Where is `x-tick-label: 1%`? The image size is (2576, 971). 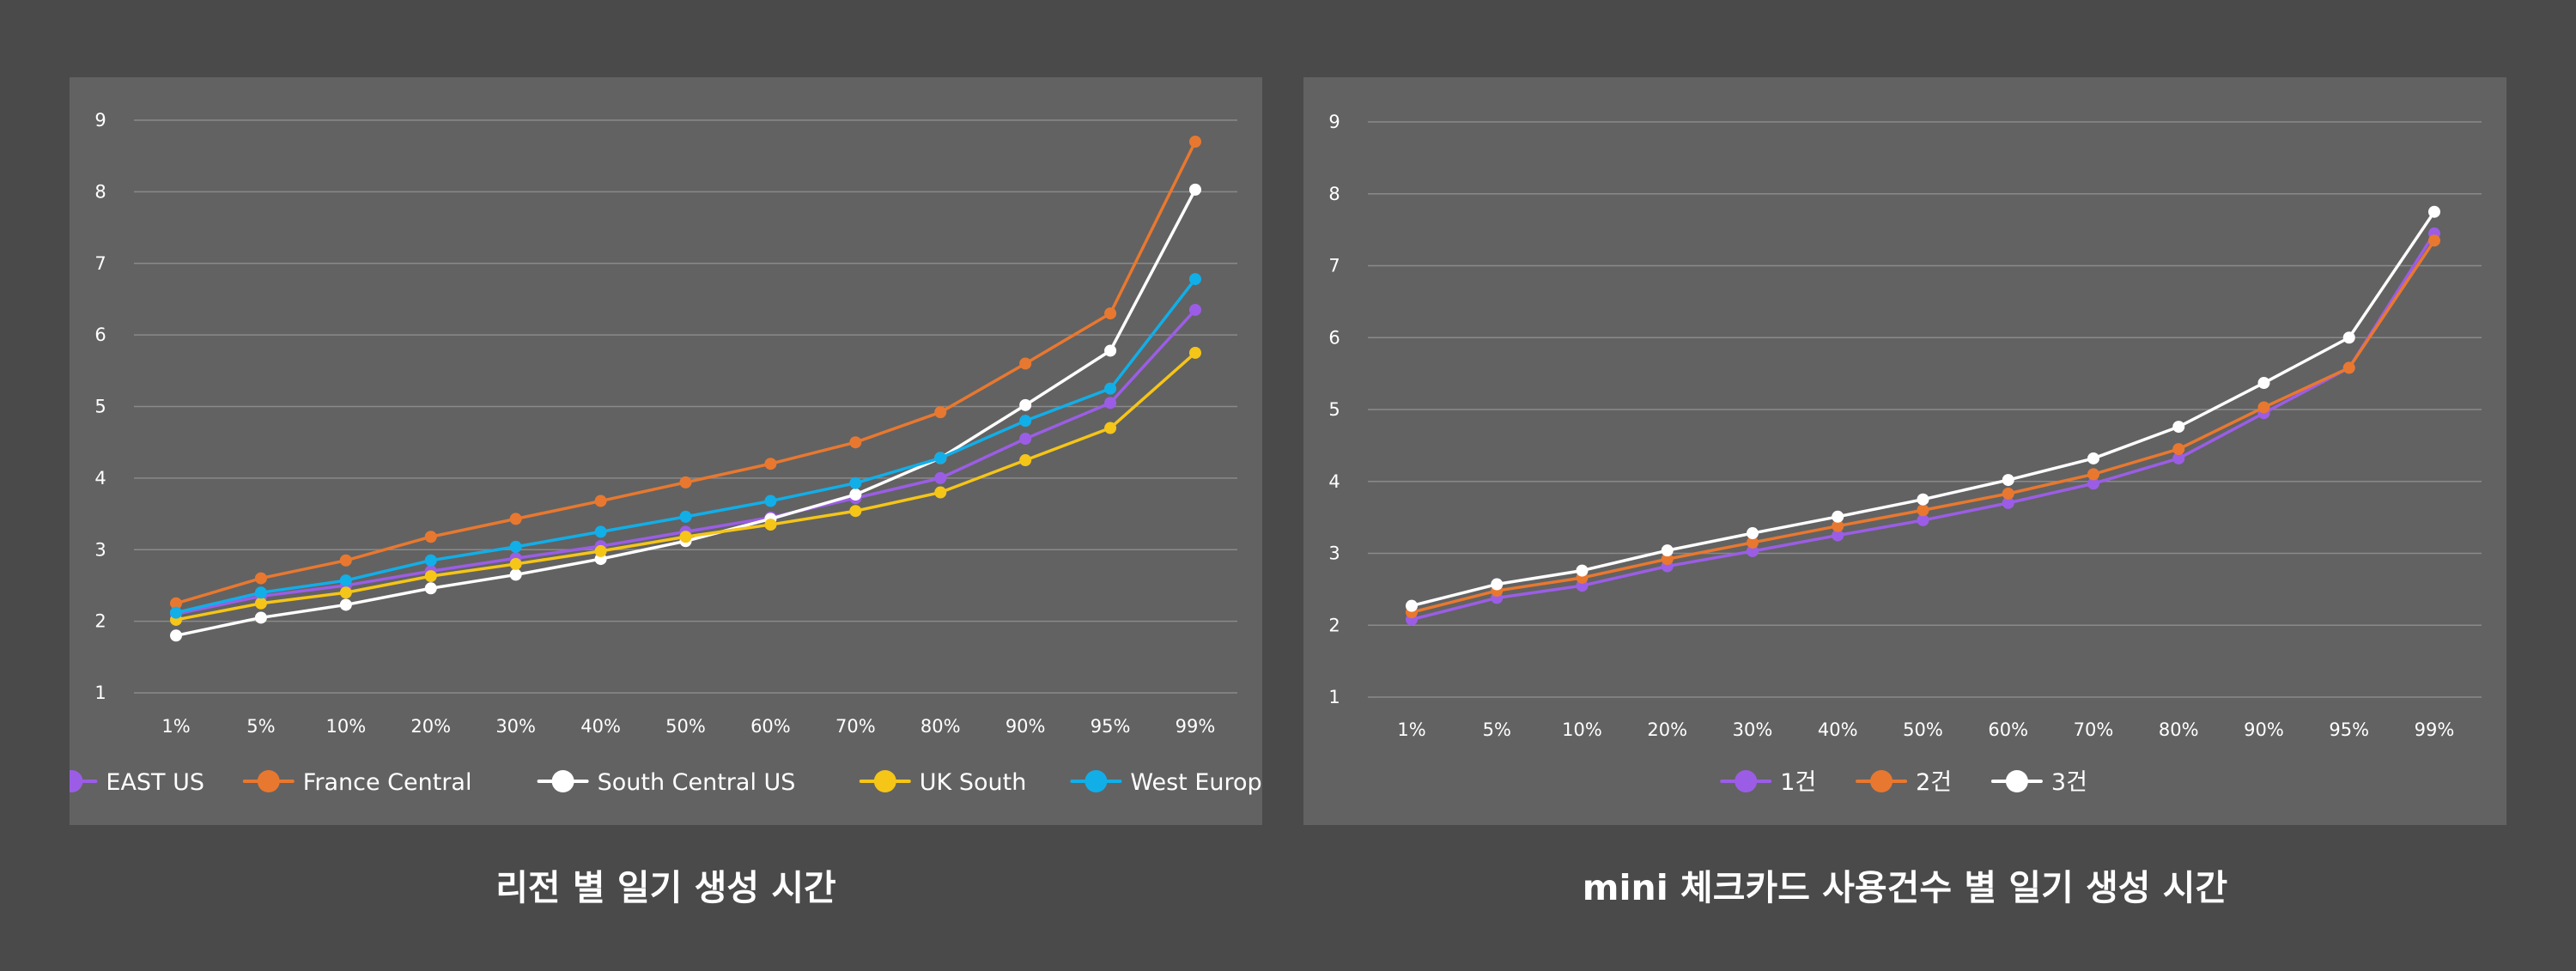 x-tick-label: 1% is located at coordinates (175, 726).